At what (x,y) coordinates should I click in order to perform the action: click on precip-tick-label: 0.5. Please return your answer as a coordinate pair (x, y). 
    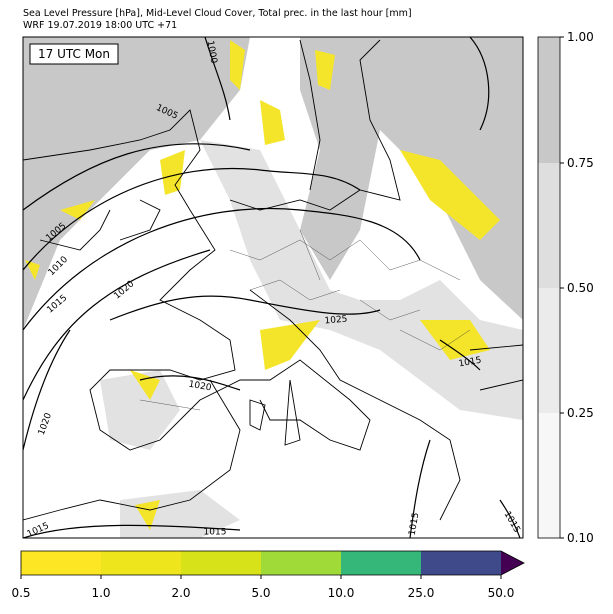
    Looking at the image, I should click on (20, 593).